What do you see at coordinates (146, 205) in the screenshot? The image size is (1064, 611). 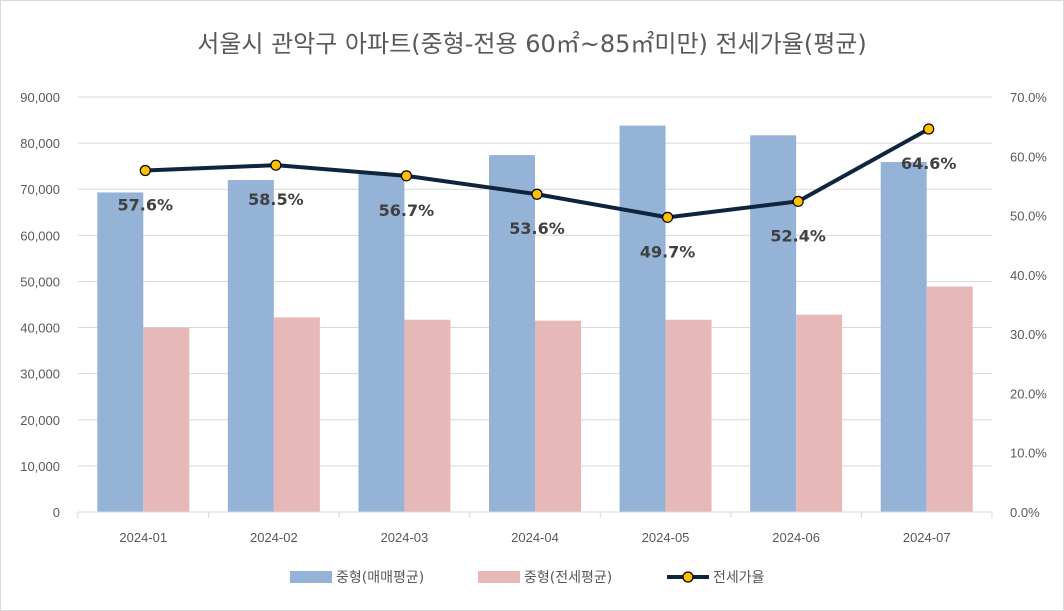 I see `ratio-data-label: 57.6%` at bounding box center [146, 205].